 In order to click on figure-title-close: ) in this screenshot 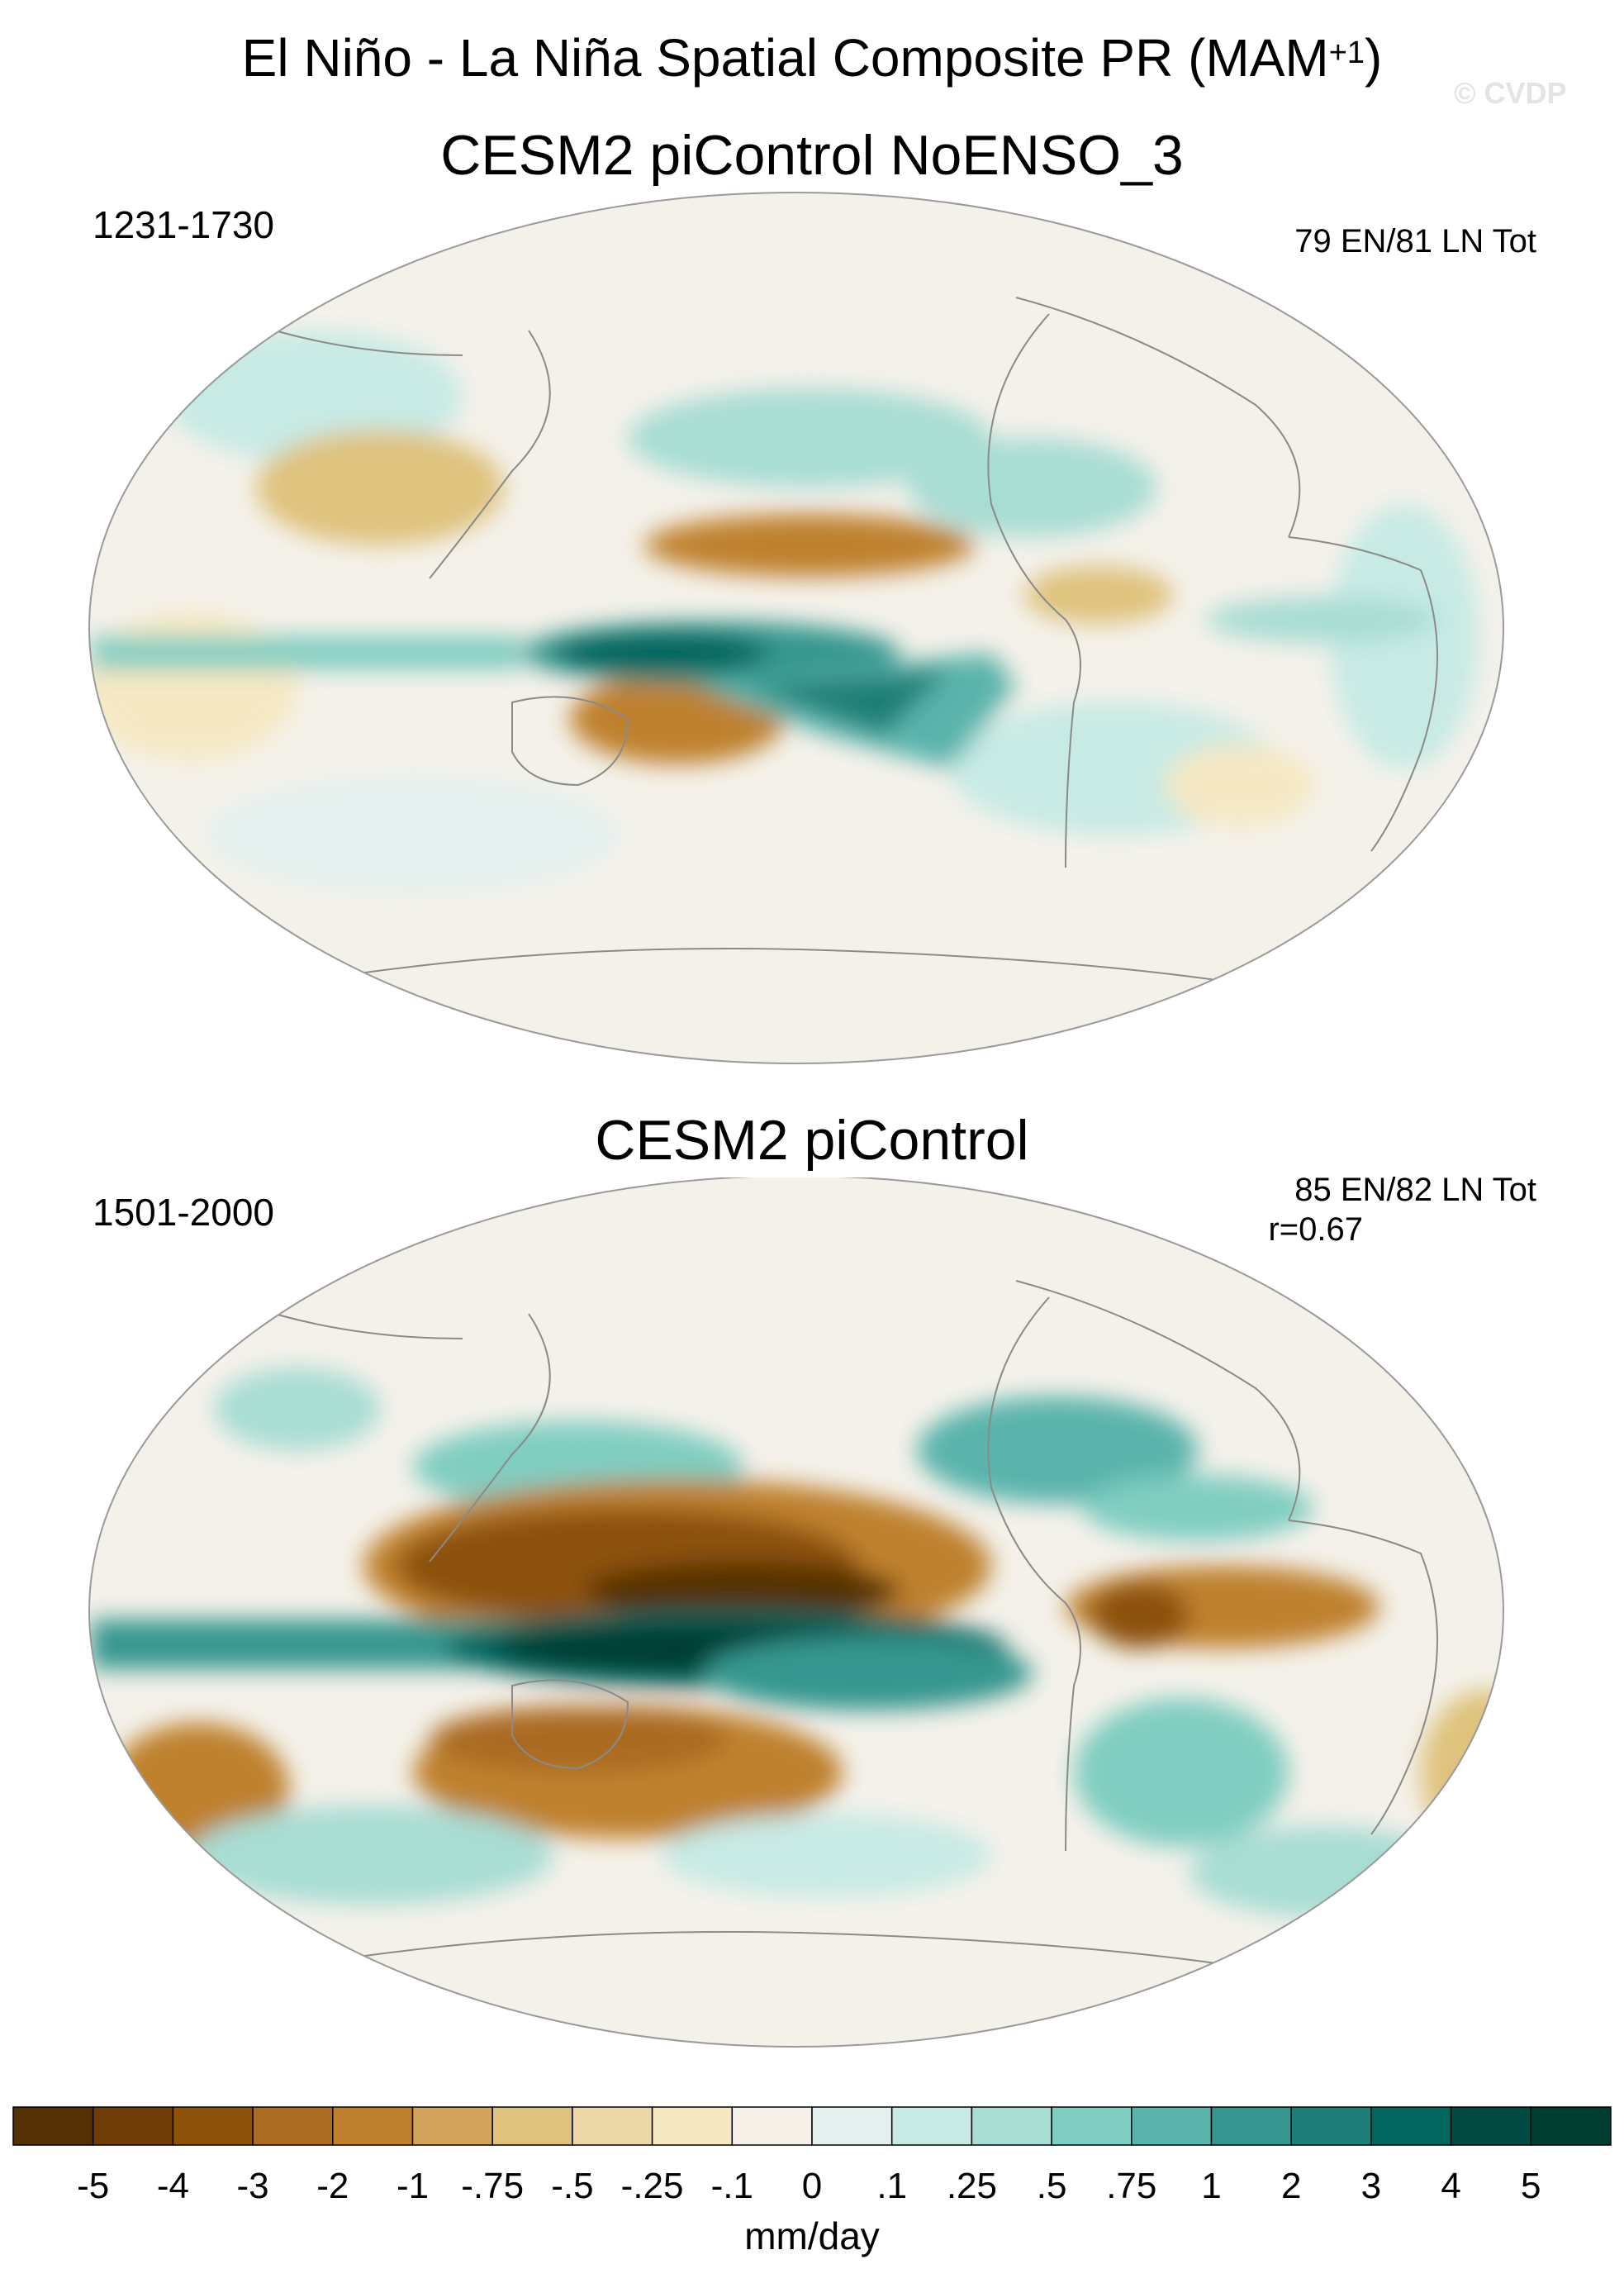, I will do `click(1374, 58)`.